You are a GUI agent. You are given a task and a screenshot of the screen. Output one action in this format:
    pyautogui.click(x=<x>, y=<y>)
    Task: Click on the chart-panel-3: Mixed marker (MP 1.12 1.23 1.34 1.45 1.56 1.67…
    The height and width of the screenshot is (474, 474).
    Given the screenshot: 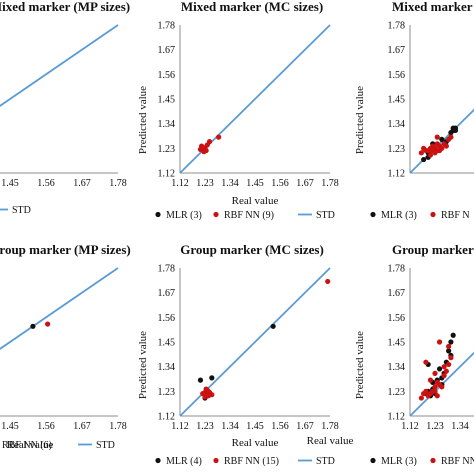 What is the action you would take?
    pyautogui.click(x=414, y=110)
    